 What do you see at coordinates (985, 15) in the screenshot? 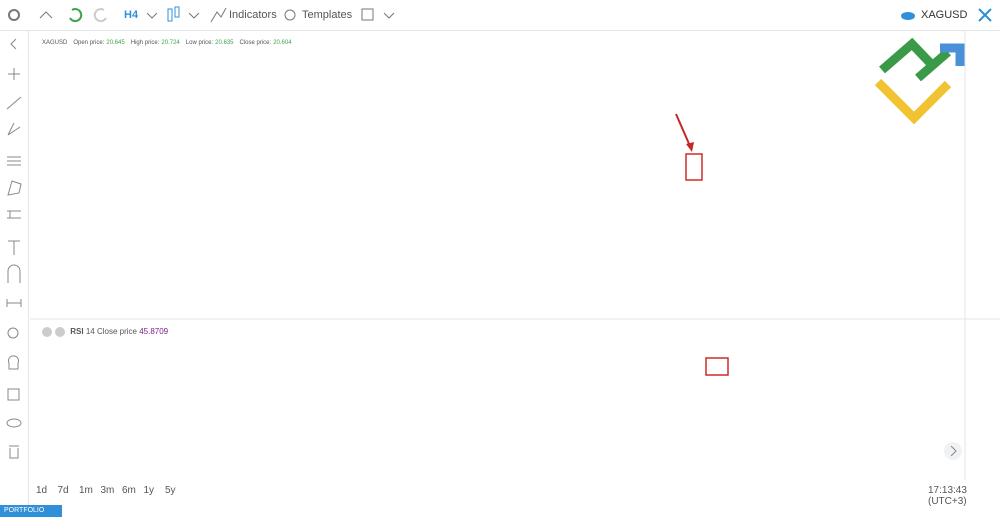
I see `fullscreen-icon` at bounding box center [985, 15].